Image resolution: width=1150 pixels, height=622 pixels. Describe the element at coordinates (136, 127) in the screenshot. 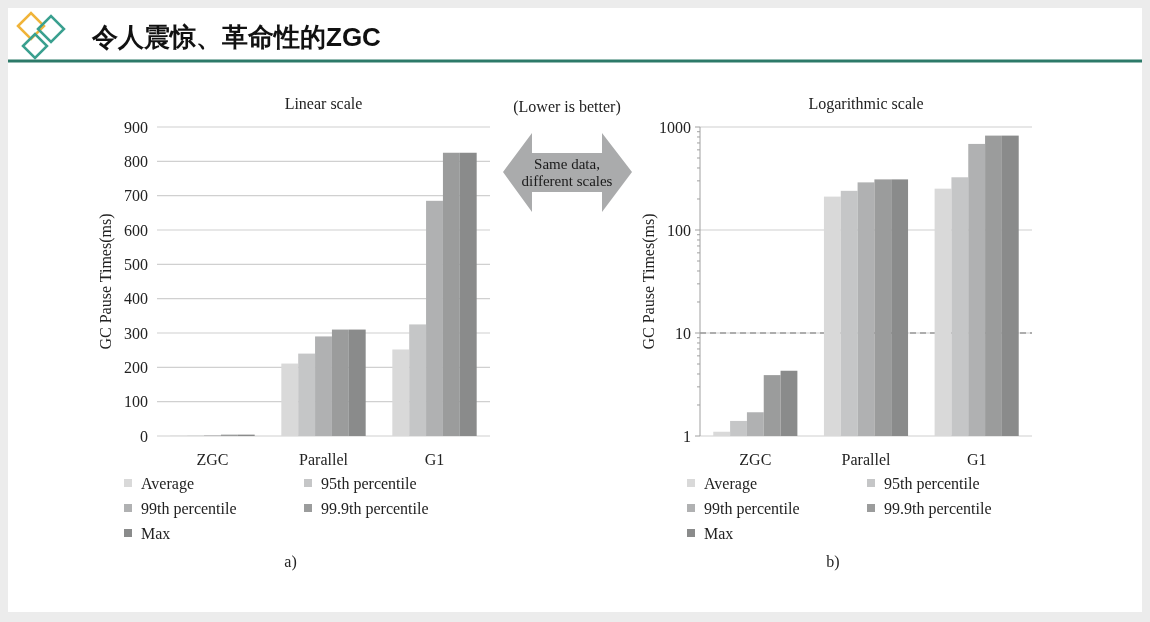

I see `y-tick-label: 900` at that location.